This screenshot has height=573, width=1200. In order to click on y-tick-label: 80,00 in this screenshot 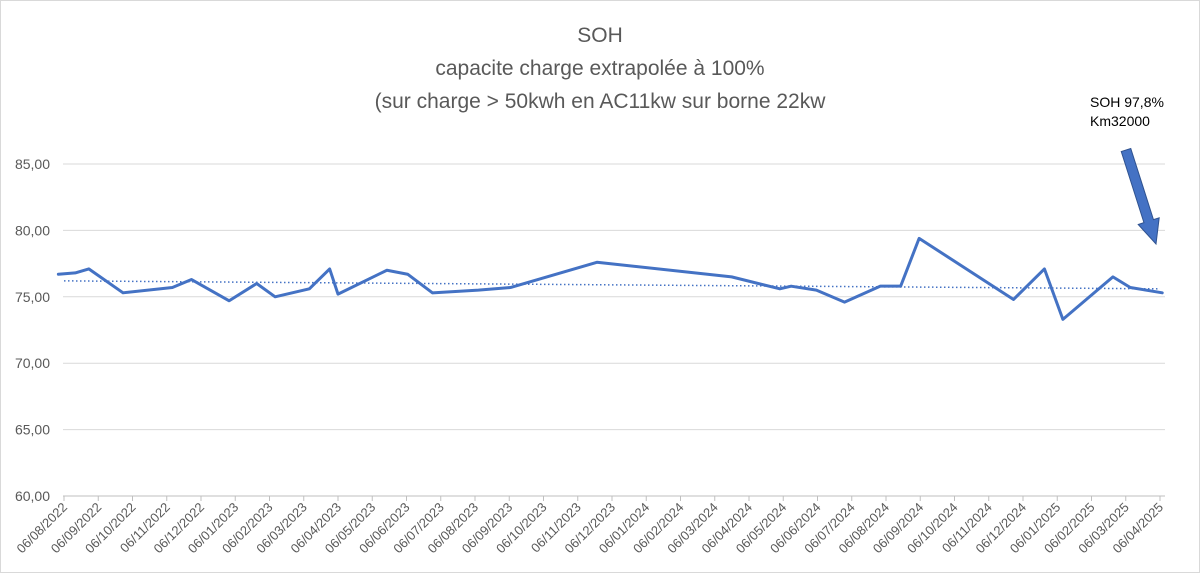, I will do `click(32, 230)`.